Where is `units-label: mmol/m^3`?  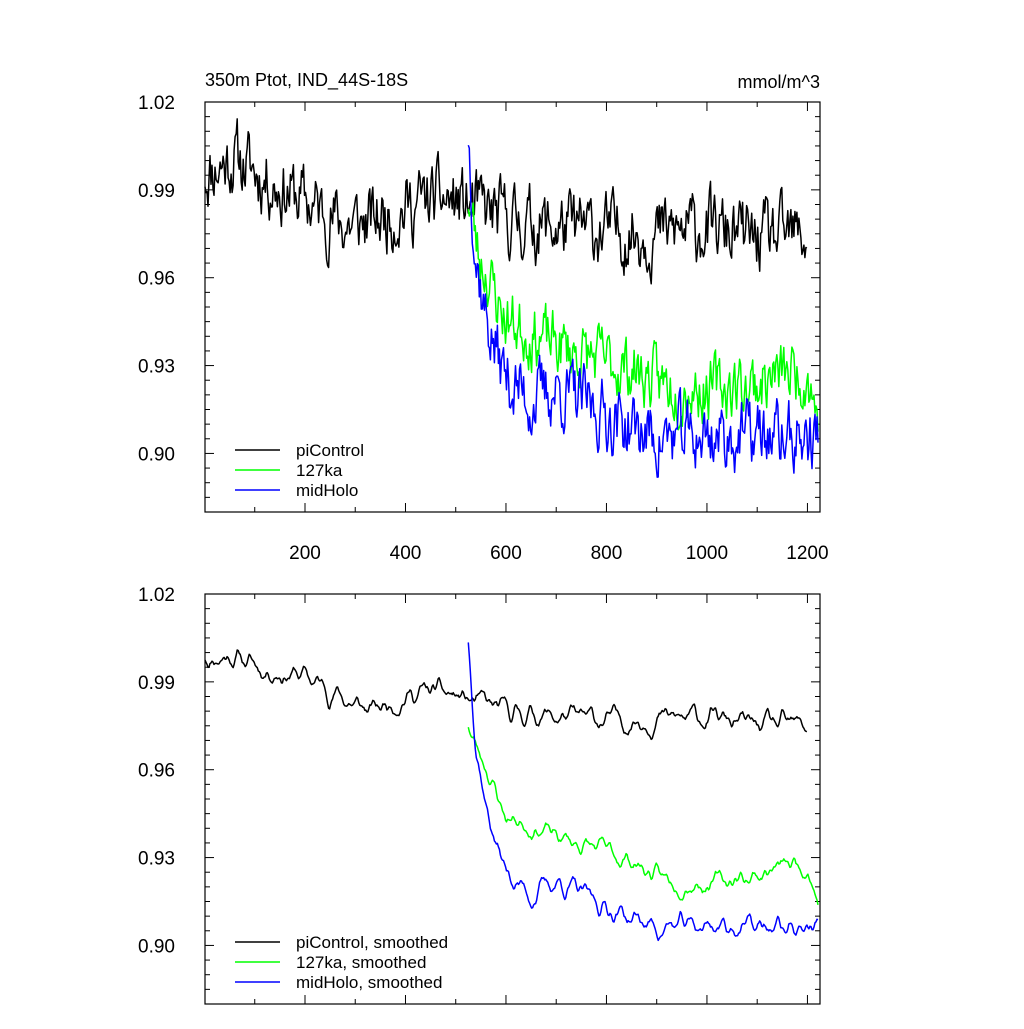 units-label: mmol/m^3 is located at coordinates (779, 82).